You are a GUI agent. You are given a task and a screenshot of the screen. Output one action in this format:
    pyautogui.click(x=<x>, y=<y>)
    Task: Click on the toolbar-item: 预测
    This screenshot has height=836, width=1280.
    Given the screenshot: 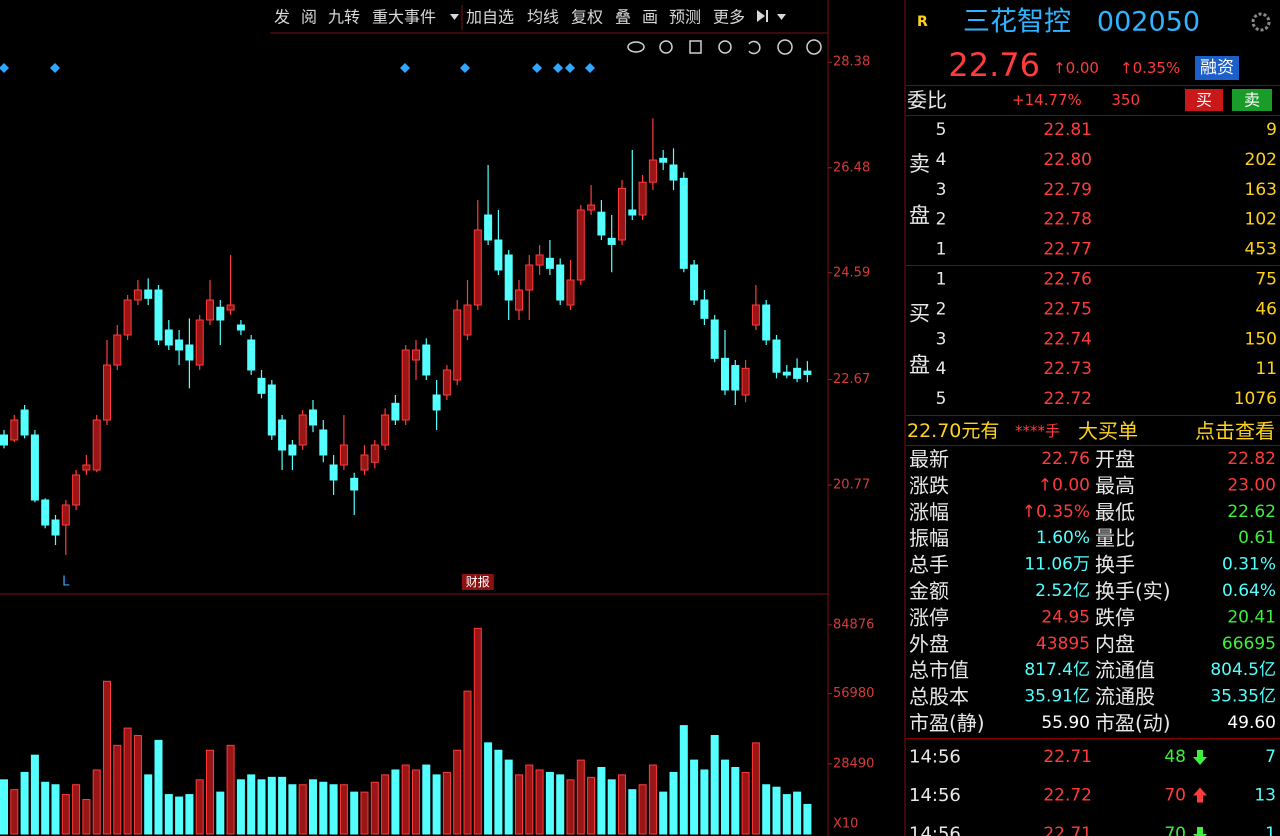 What is the action you would take?
    pyautogui.click(x=685, y=17)
    